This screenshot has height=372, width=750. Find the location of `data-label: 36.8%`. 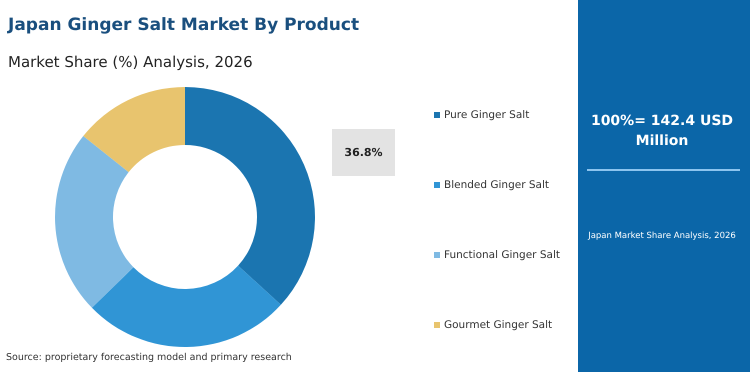

data-label: 36.8% is located at coordinates (363, 152).